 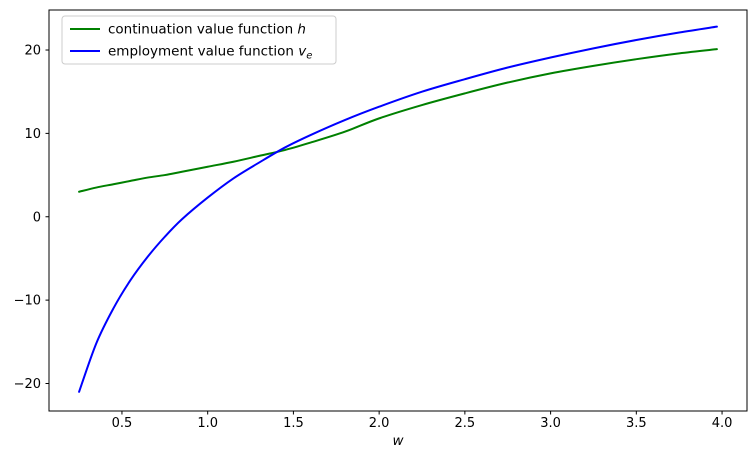 I want to click on x-tick-label: 2.0, so click(x=379, y=423).